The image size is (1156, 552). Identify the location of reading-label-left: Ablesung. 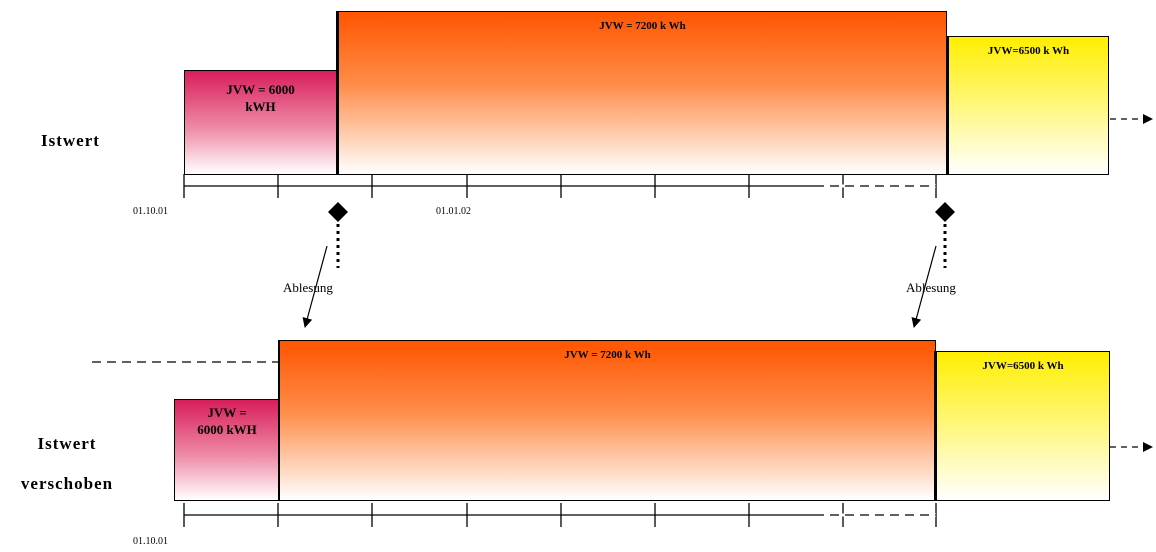
(308, 287).